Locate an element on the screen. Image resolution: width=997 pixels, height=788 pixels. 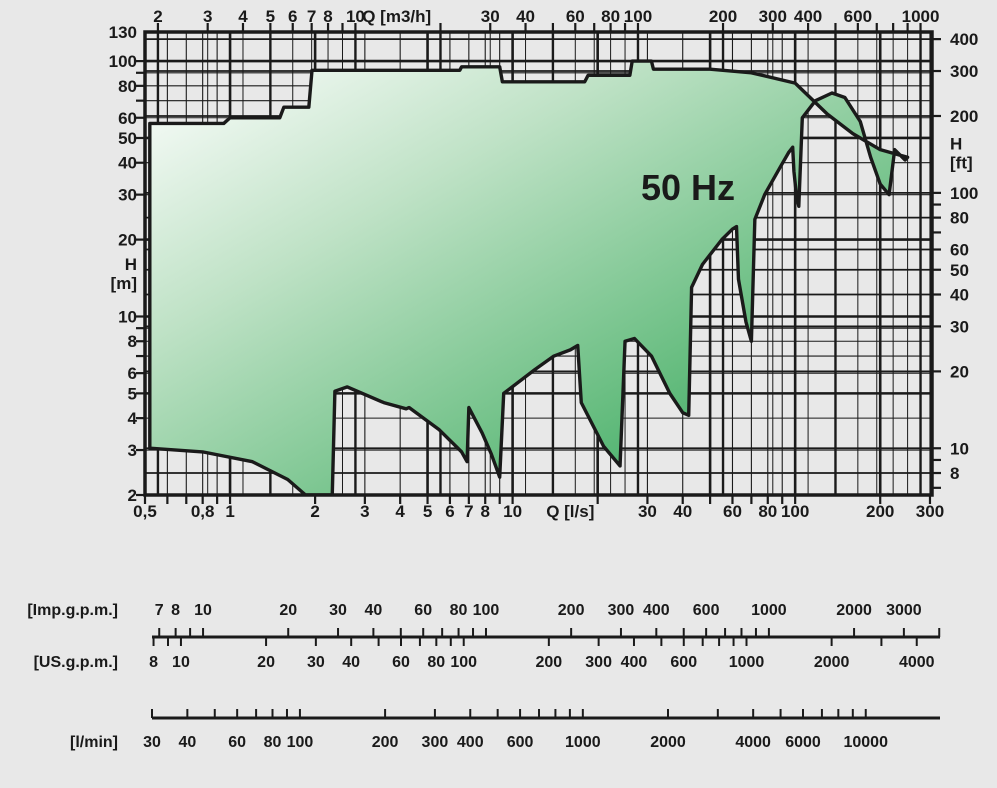
tick-label-bottom: 0,8 is located at coordinates (203, 511).